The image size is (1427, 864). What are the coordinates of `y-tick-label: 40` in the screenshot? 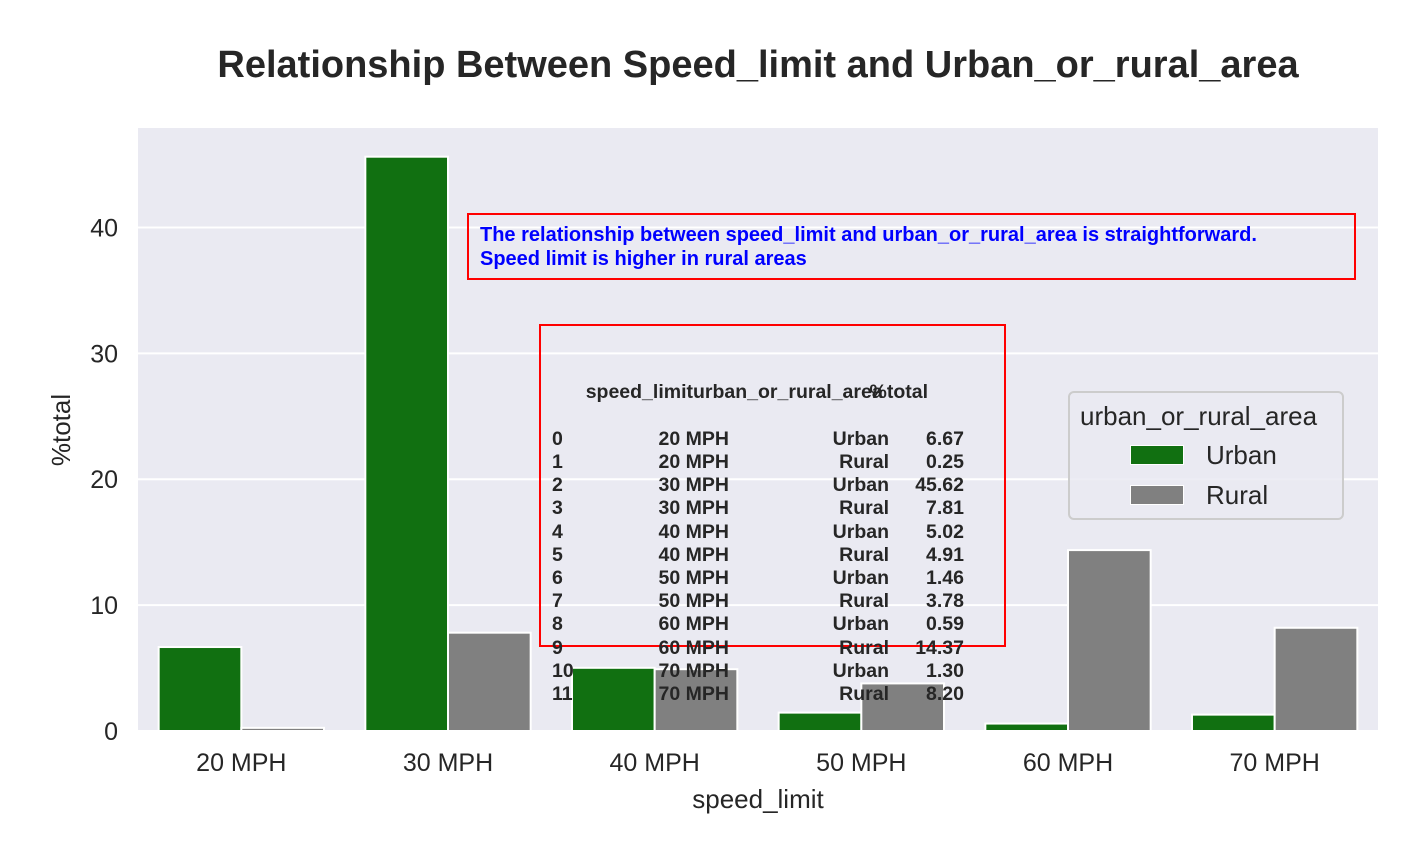 It's located at (104, 228).